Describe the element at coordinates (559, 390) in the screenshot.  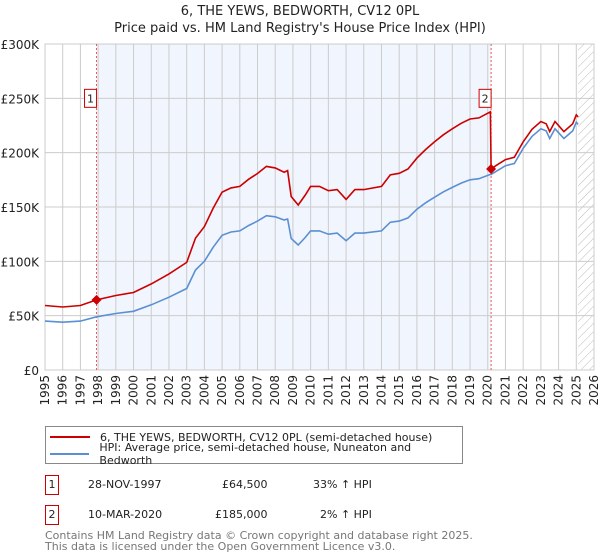
I see `x-tick-label: 2024` at that location.